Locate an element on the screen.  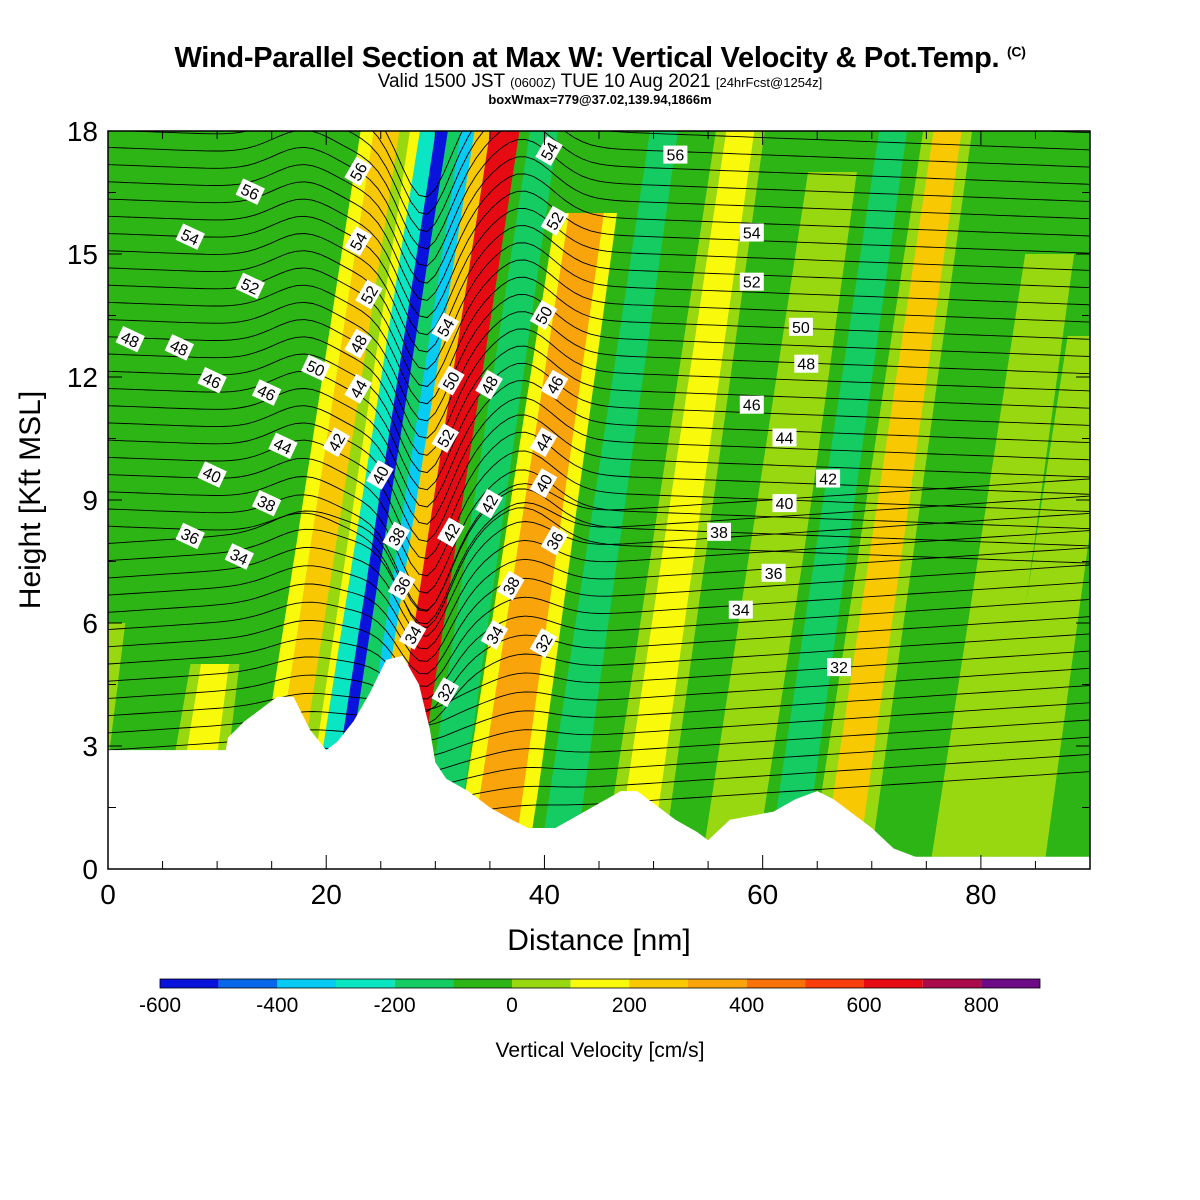
y-axis-title: Height [Kft MSL] is located at coordinates (30, 500).